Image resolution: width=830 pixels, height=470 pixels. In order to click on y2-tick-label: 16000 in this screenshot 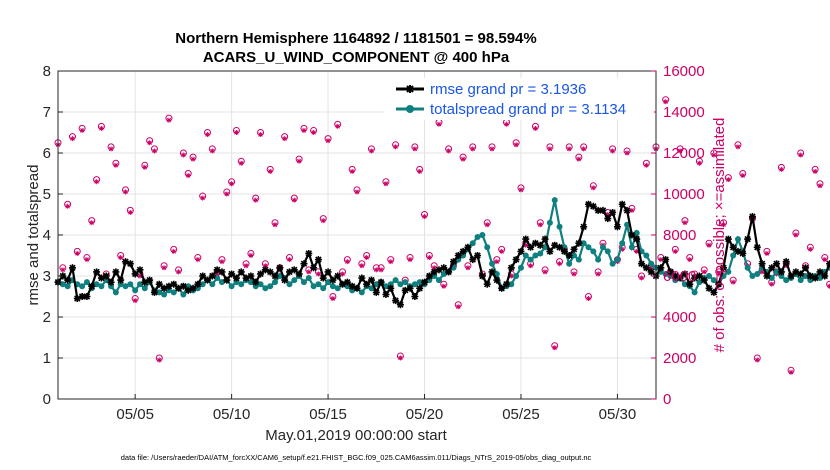, I will do `click(684, 71)`.